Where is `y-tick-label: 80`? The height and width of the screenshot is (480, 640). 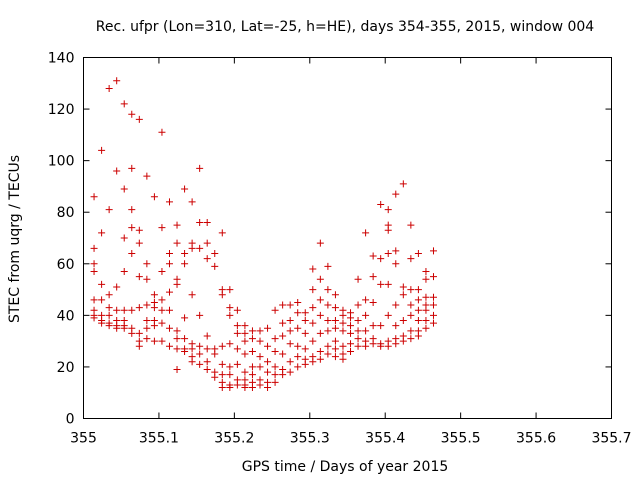
y-tick-label: 80 is located at coordinates (66, 213).